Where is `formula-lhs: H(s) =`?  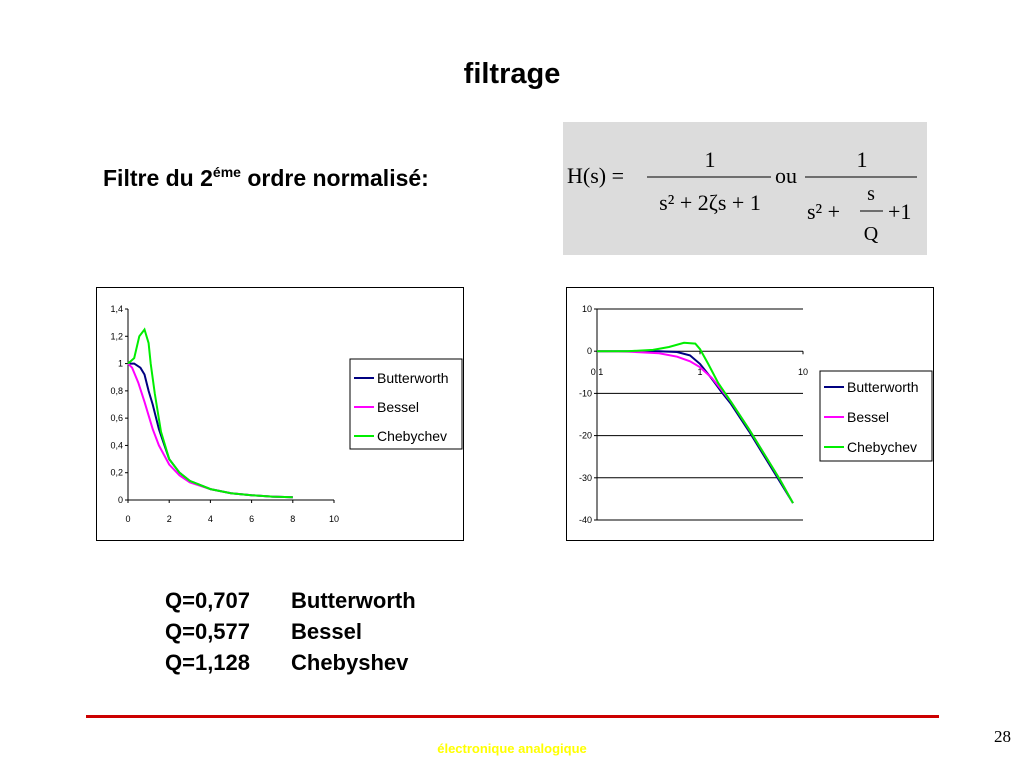 formula-lhs: H(s) = is located at coordinates (595, 175).